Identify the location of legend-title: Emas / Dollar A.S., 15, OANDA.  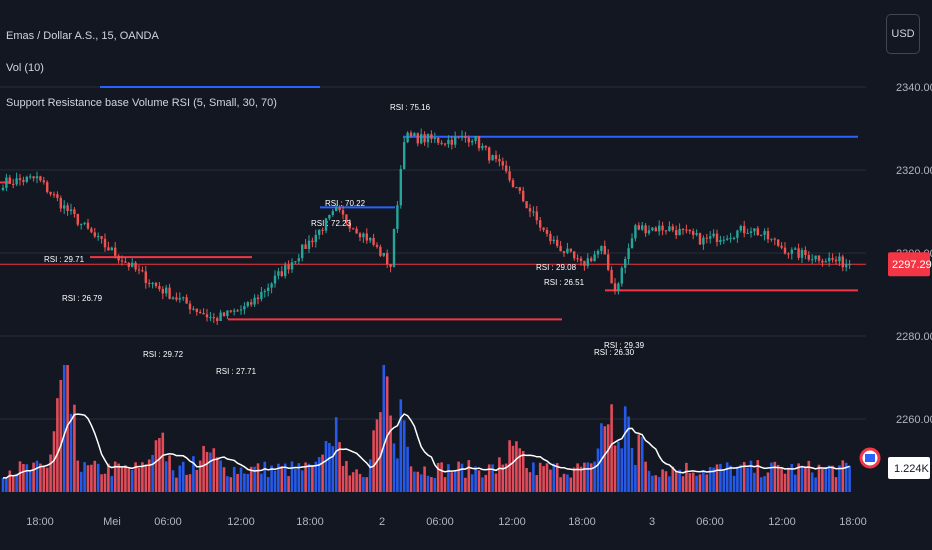
(82, 36).